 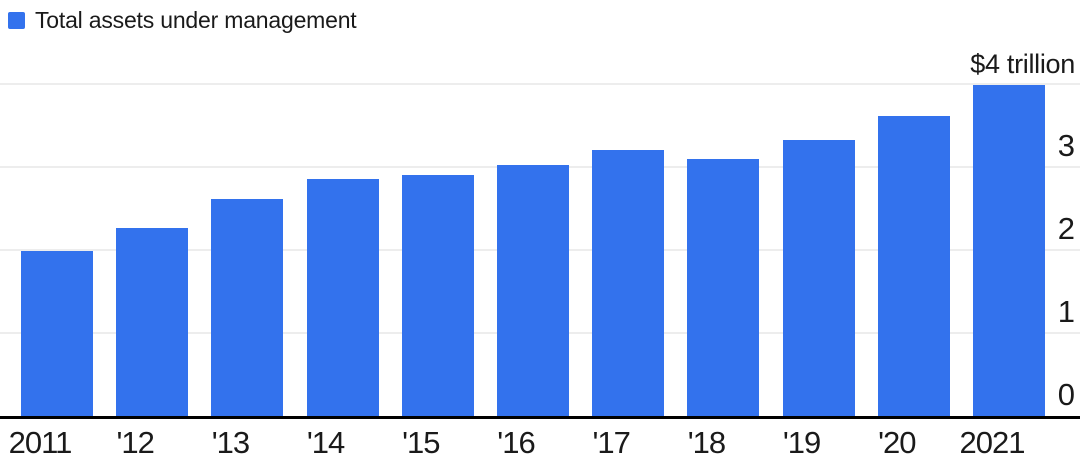 What do you see at coordinates (1066, 311) in the screenshot?
I see `y-axis-label-1: 1` at bounding box center [1066, 311].